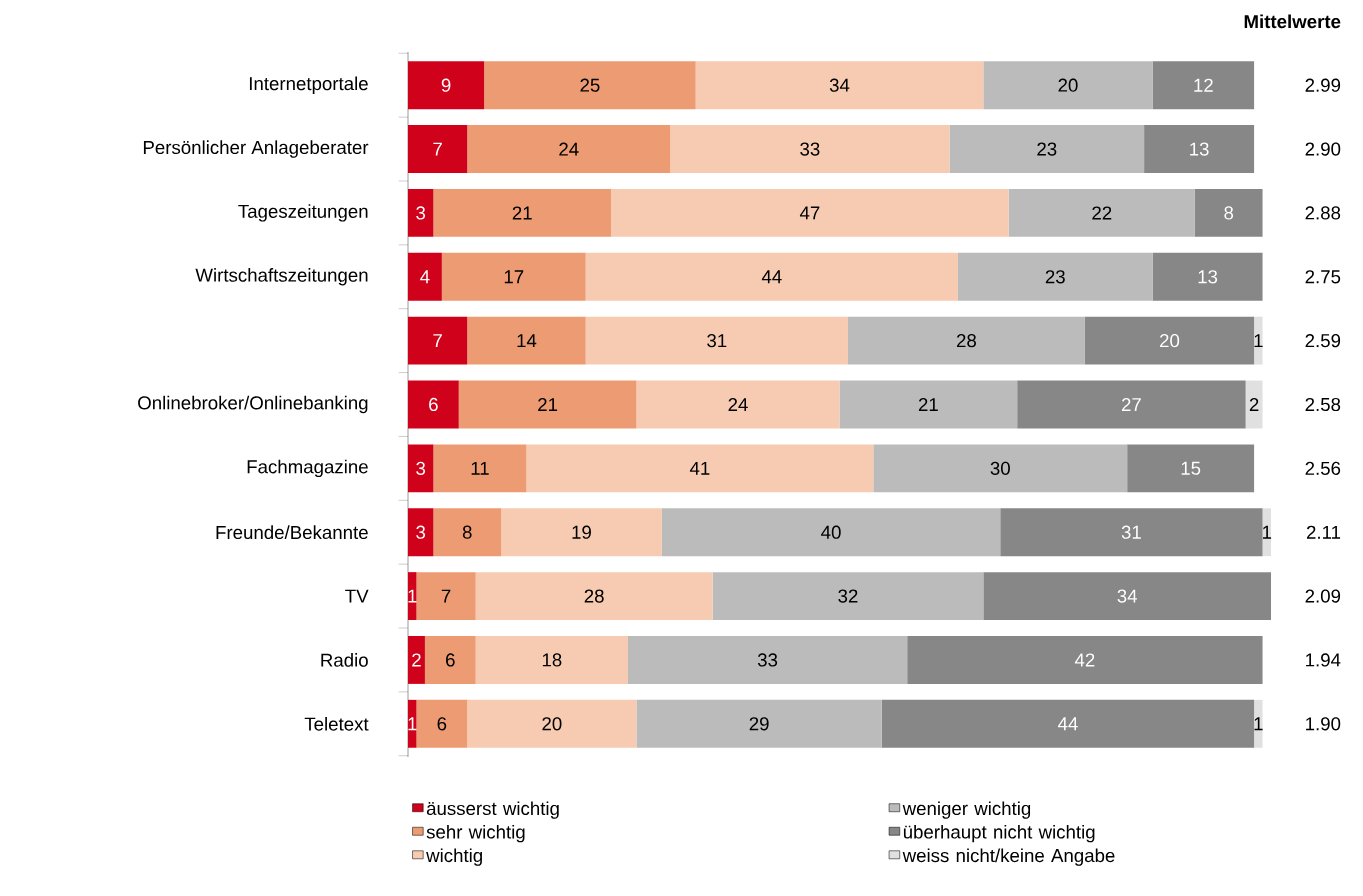 The height and width of the screenshot is (896, 1363). Describe the element at coordinates (307, 468) in the screenshot. I see `y-tick-label: Fachmagazine` at that location.